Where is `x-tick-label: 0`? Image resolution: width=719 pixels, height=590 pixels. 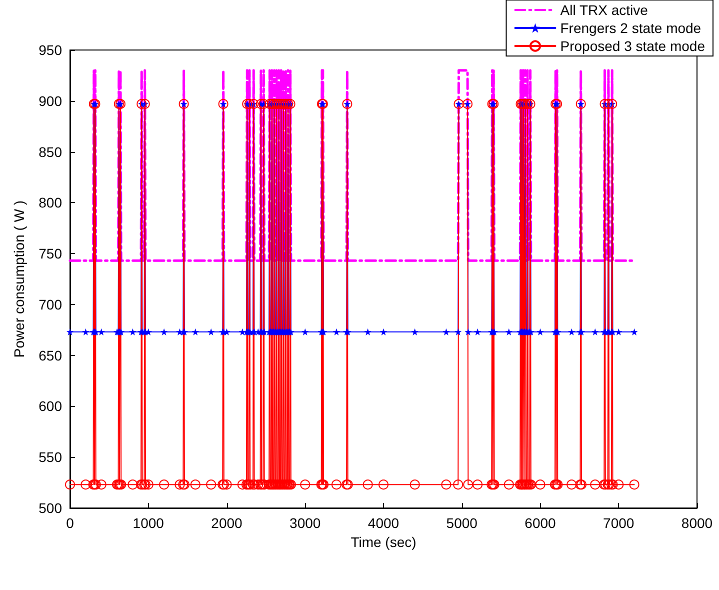
x-tick-label: 0 is located at coordinates (70, 523).